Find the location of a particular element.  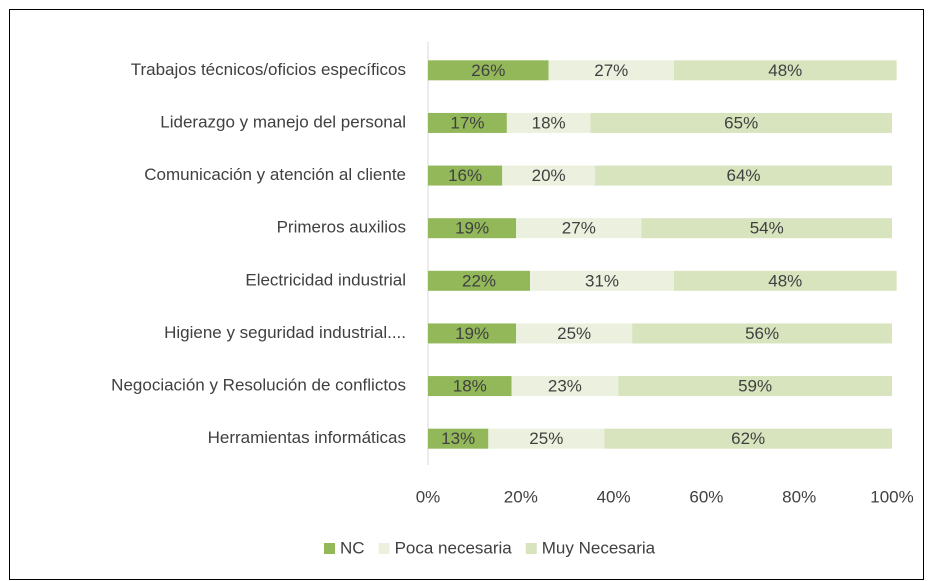

data-label: 54% is located at coordinates (767, 228).